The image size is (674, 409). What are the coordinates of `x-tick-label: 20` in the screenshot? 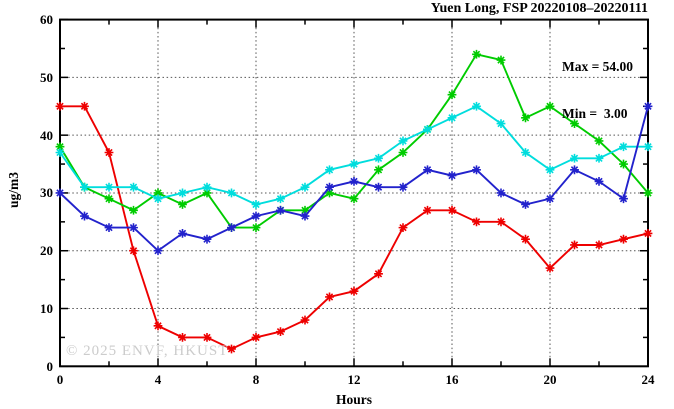 It's located at (550, 379).